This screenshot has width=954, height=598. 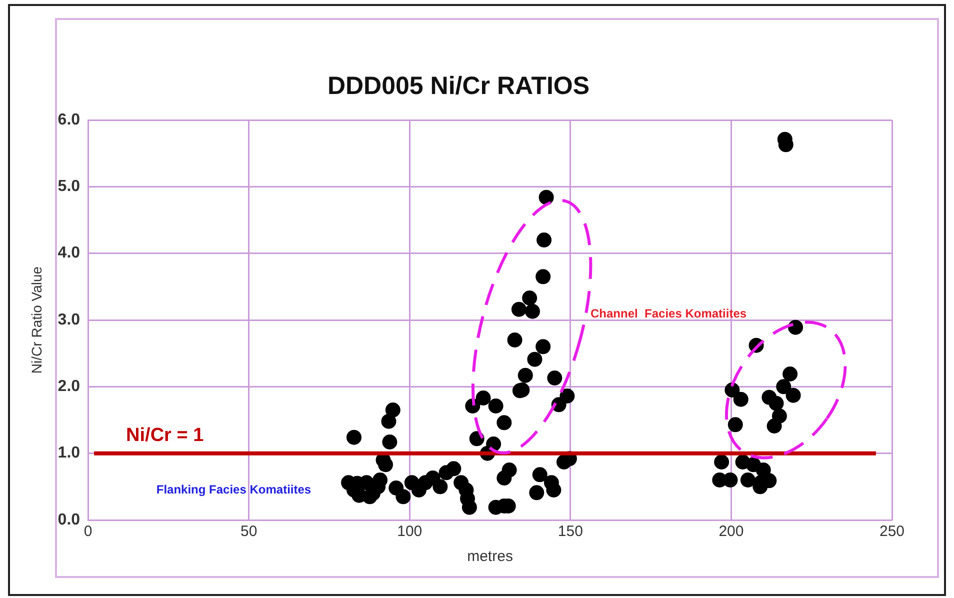 I want to click on y-tick-label: 1.0, so click(x=69, y=453).